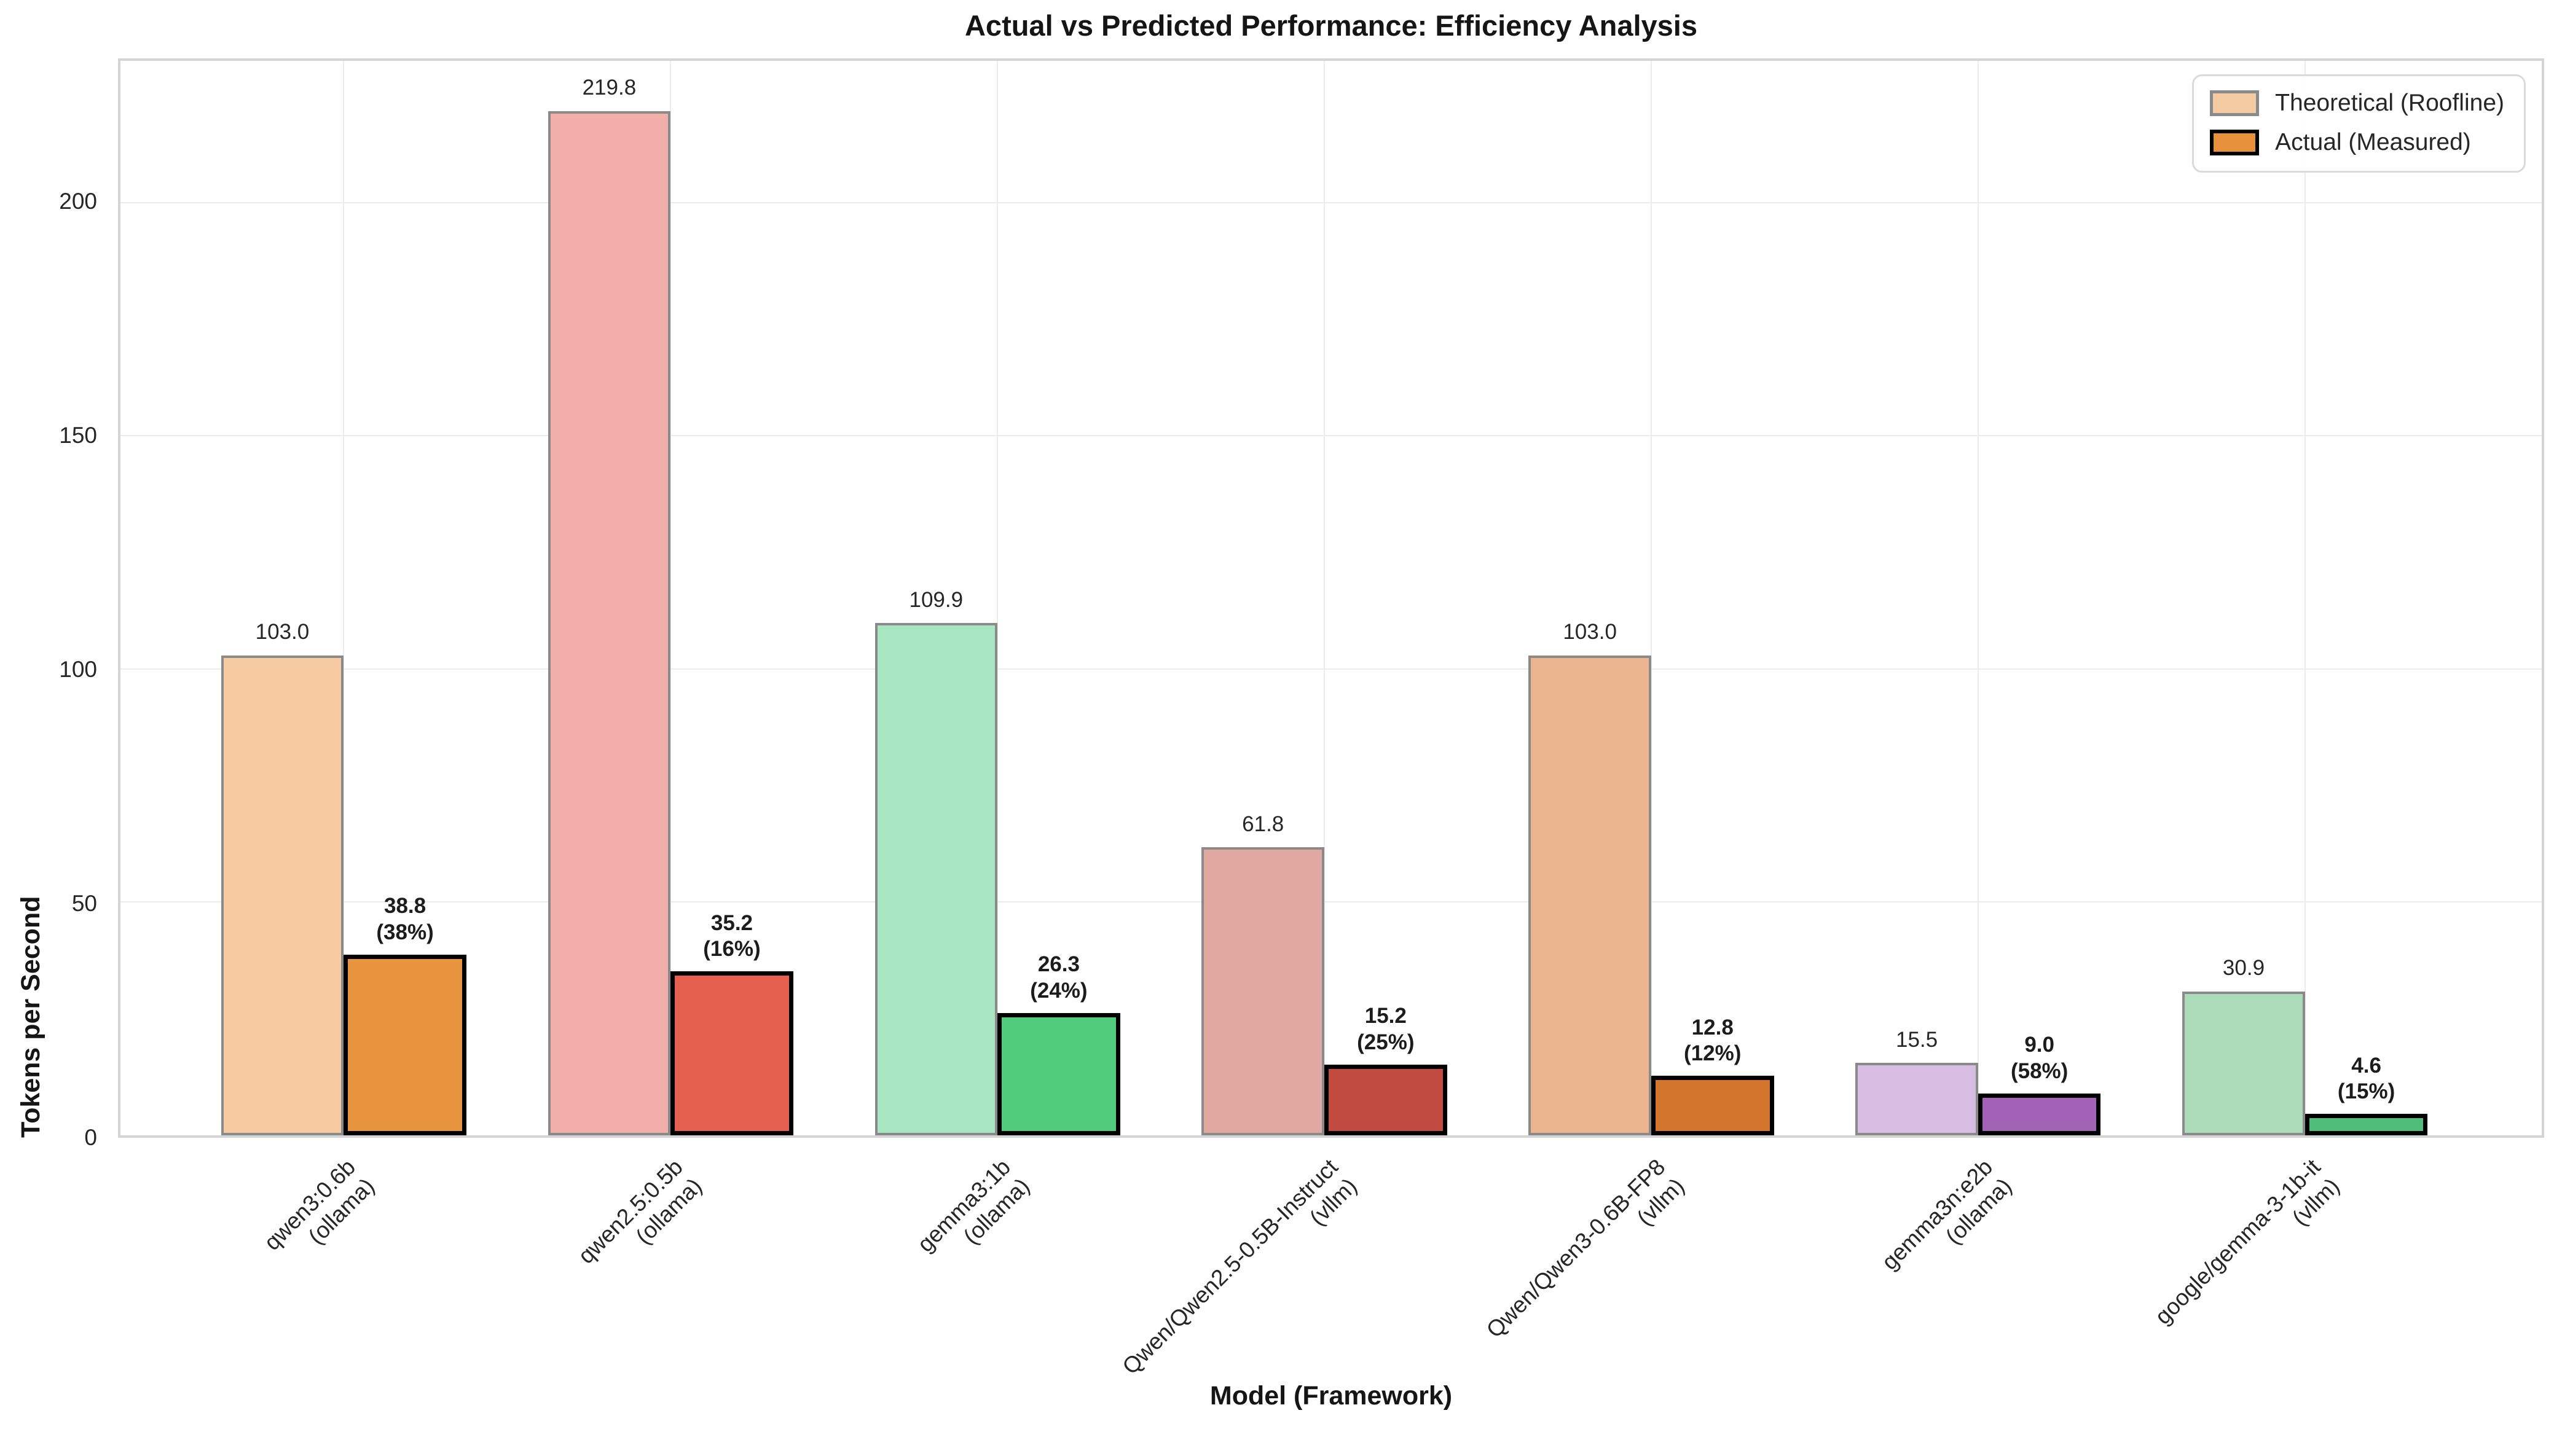  I want to click on x-tick-label-5: gemma3n:e2b (ollama), so click(1947, 1224).